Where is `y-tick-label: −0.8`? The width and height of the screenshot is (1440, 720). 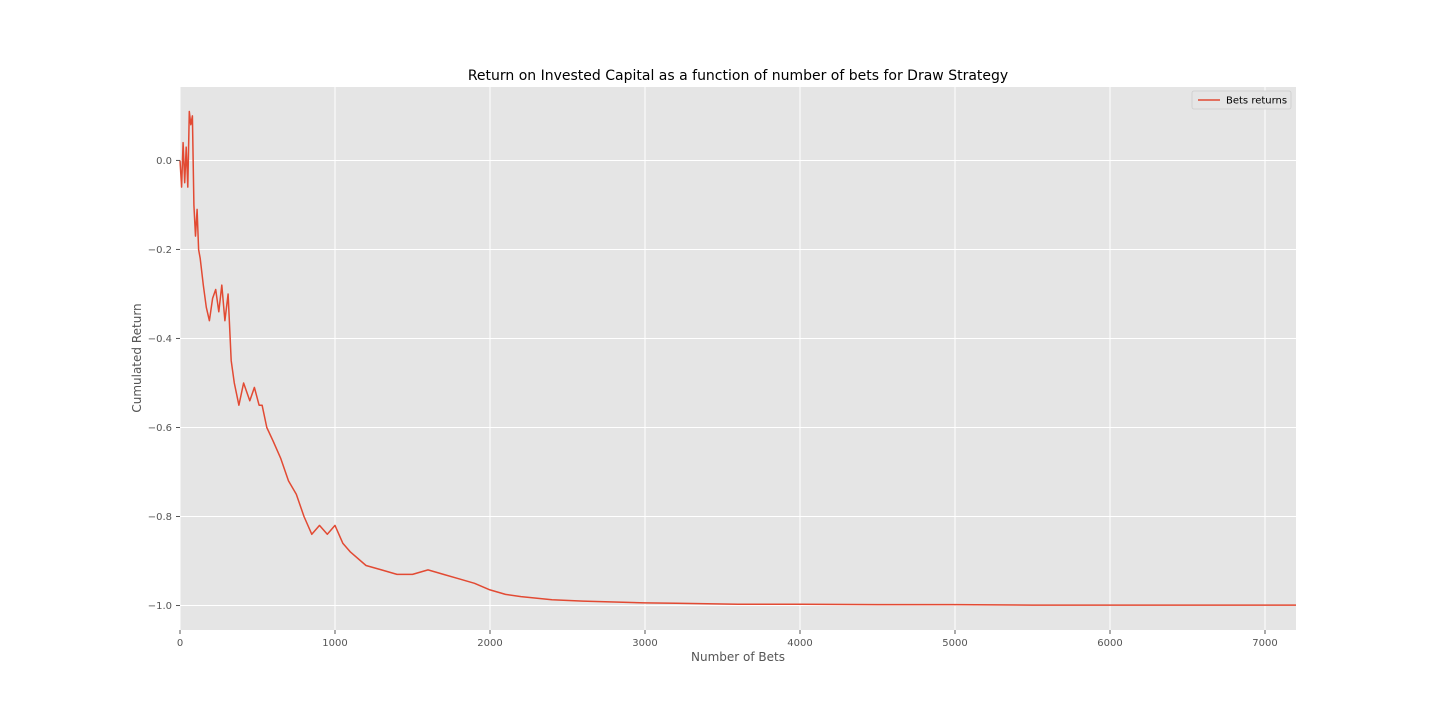
y-tick-label: −0.8 is located at coordinates (160, 517).